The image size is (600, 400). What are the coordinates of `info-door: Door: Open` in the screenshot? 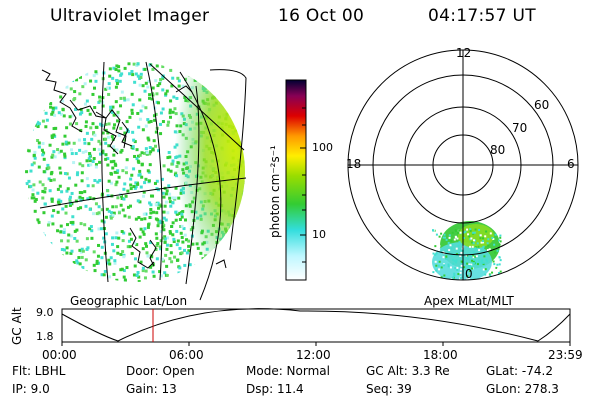 It's located at (160, 371).